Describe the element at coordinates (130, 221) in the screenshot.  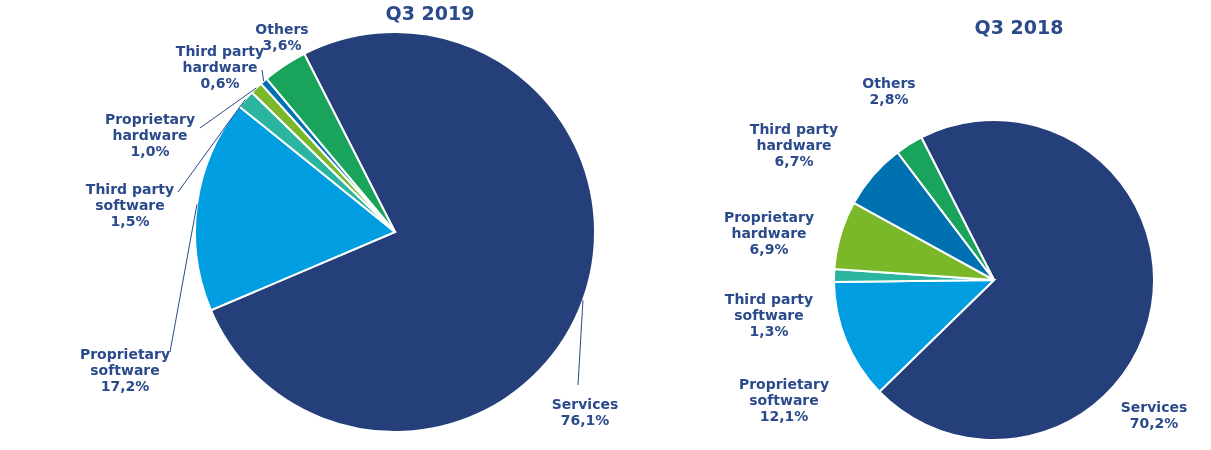
I see `data-label: 1,5%` at that location.